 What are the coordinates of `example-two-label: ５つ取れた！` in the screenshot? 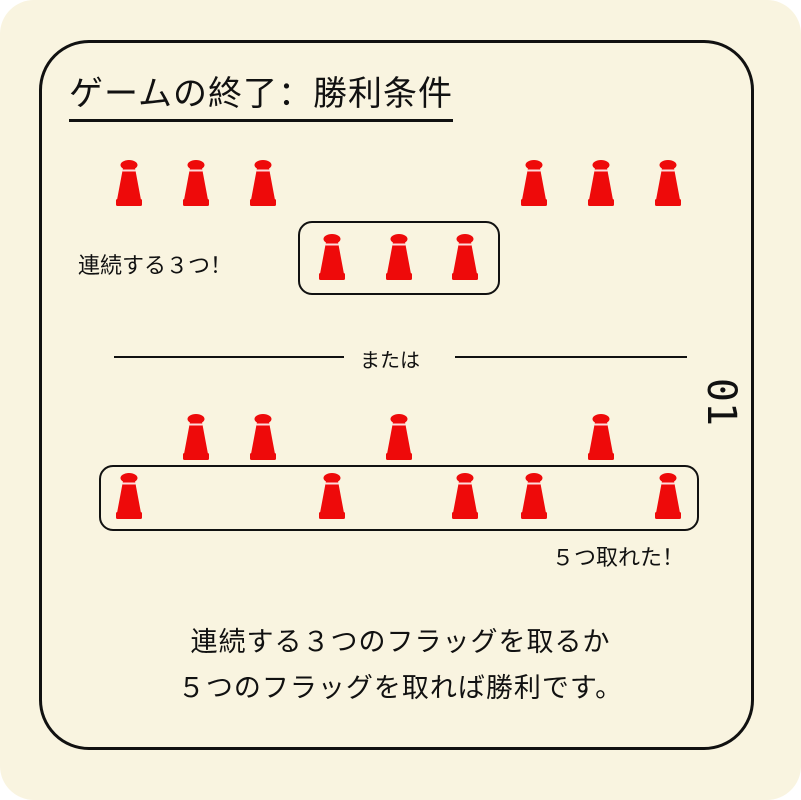 It's located at (618, 558).